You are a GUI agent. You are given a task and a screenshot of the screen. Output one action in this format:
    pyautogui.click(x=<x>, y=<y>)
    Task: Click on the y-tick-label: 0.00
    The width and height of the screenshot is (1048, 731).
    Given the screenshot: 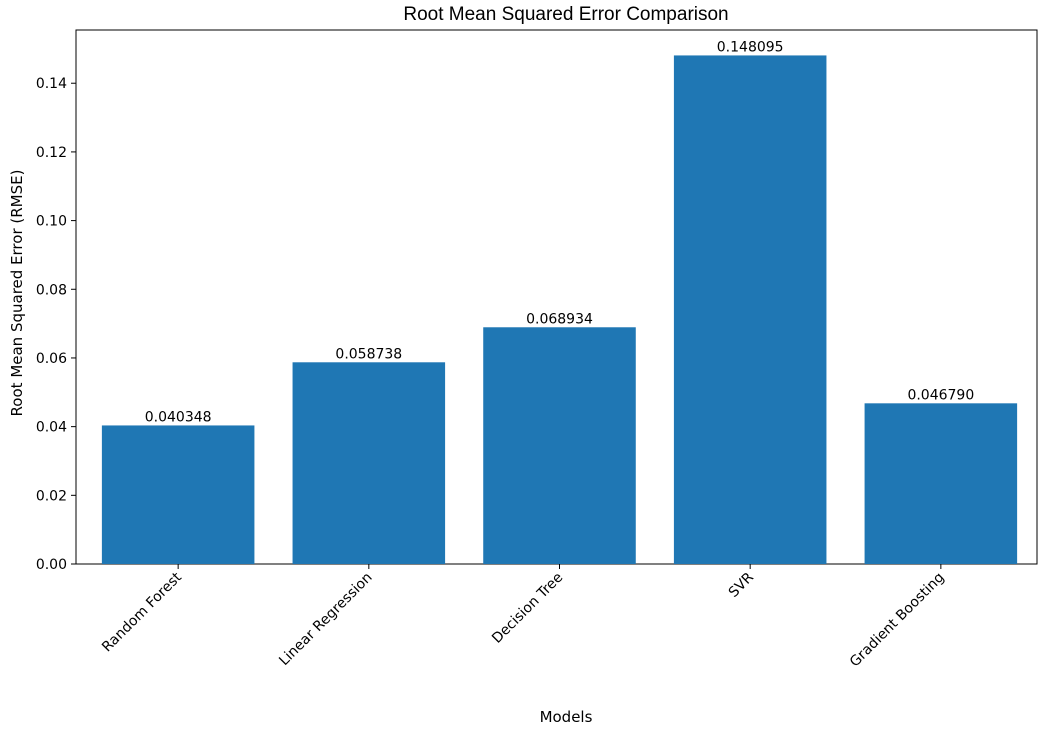 What is the action you would take?
    pyautogui.click(x=51, y=565)
    